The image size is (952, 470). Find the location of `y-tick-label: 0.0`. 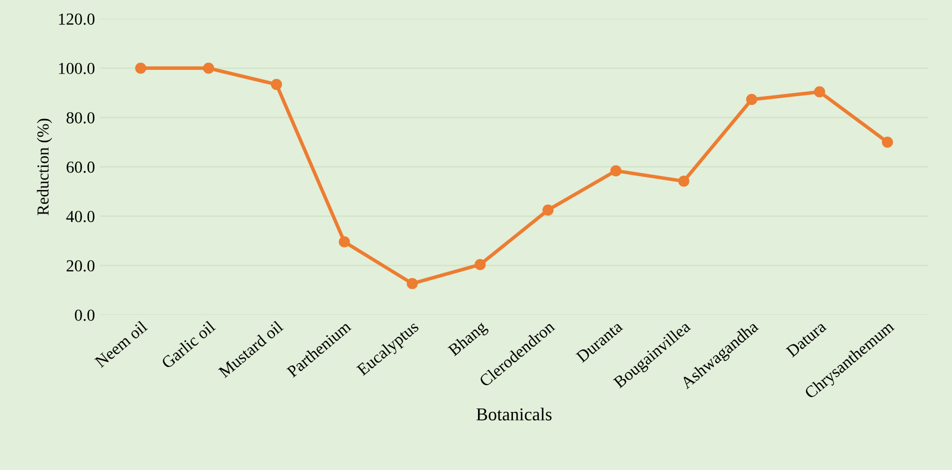

y-tick-label: 0.0 is located at coordinates (84, 315).